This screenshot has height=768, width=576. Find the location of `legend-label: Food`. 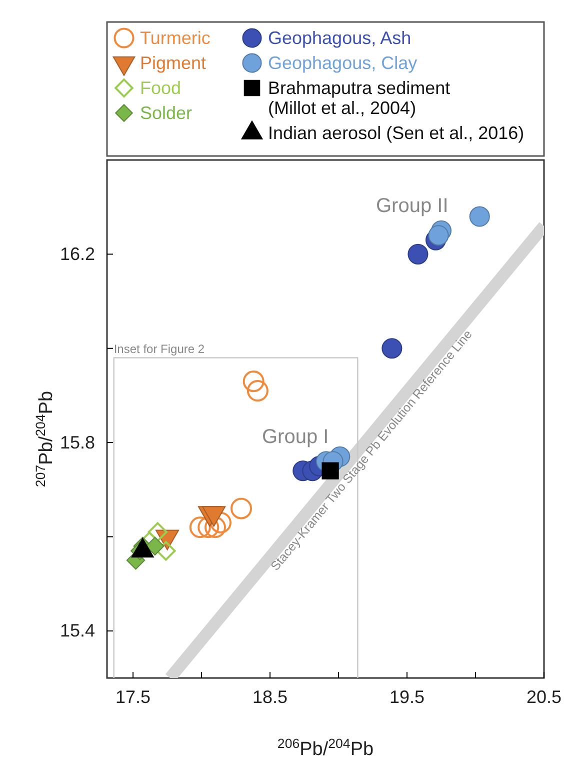

legend-label: Food is located at coordinates (161, 88).